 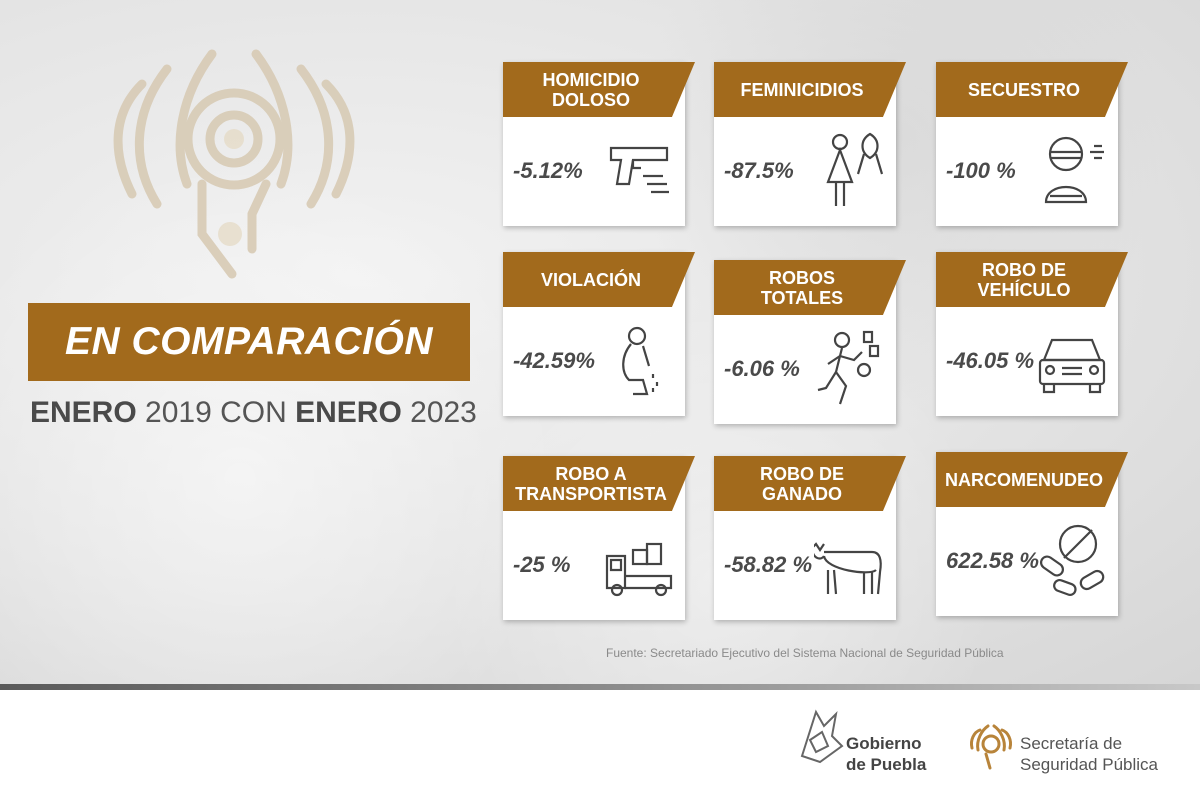 I want to click on truck-icon, so click(x=639, y=569).